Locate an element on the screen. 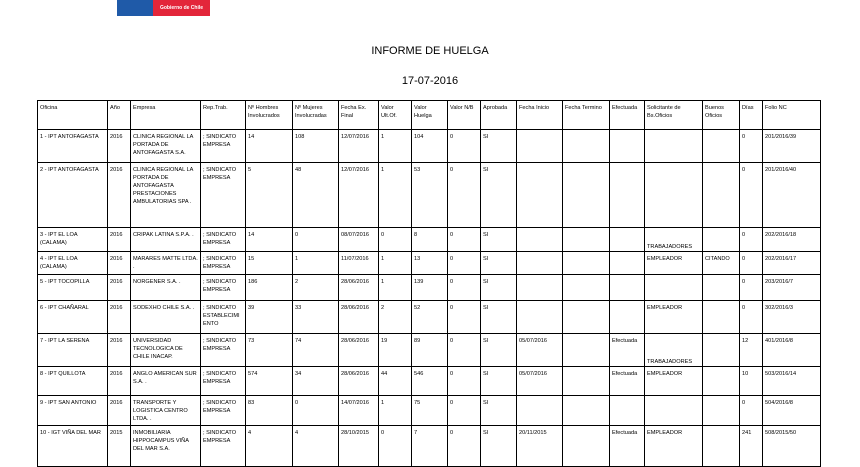 The width and height of the screenshot is (860, 467). table-cell: 139 is located at coordinates (429, 287).